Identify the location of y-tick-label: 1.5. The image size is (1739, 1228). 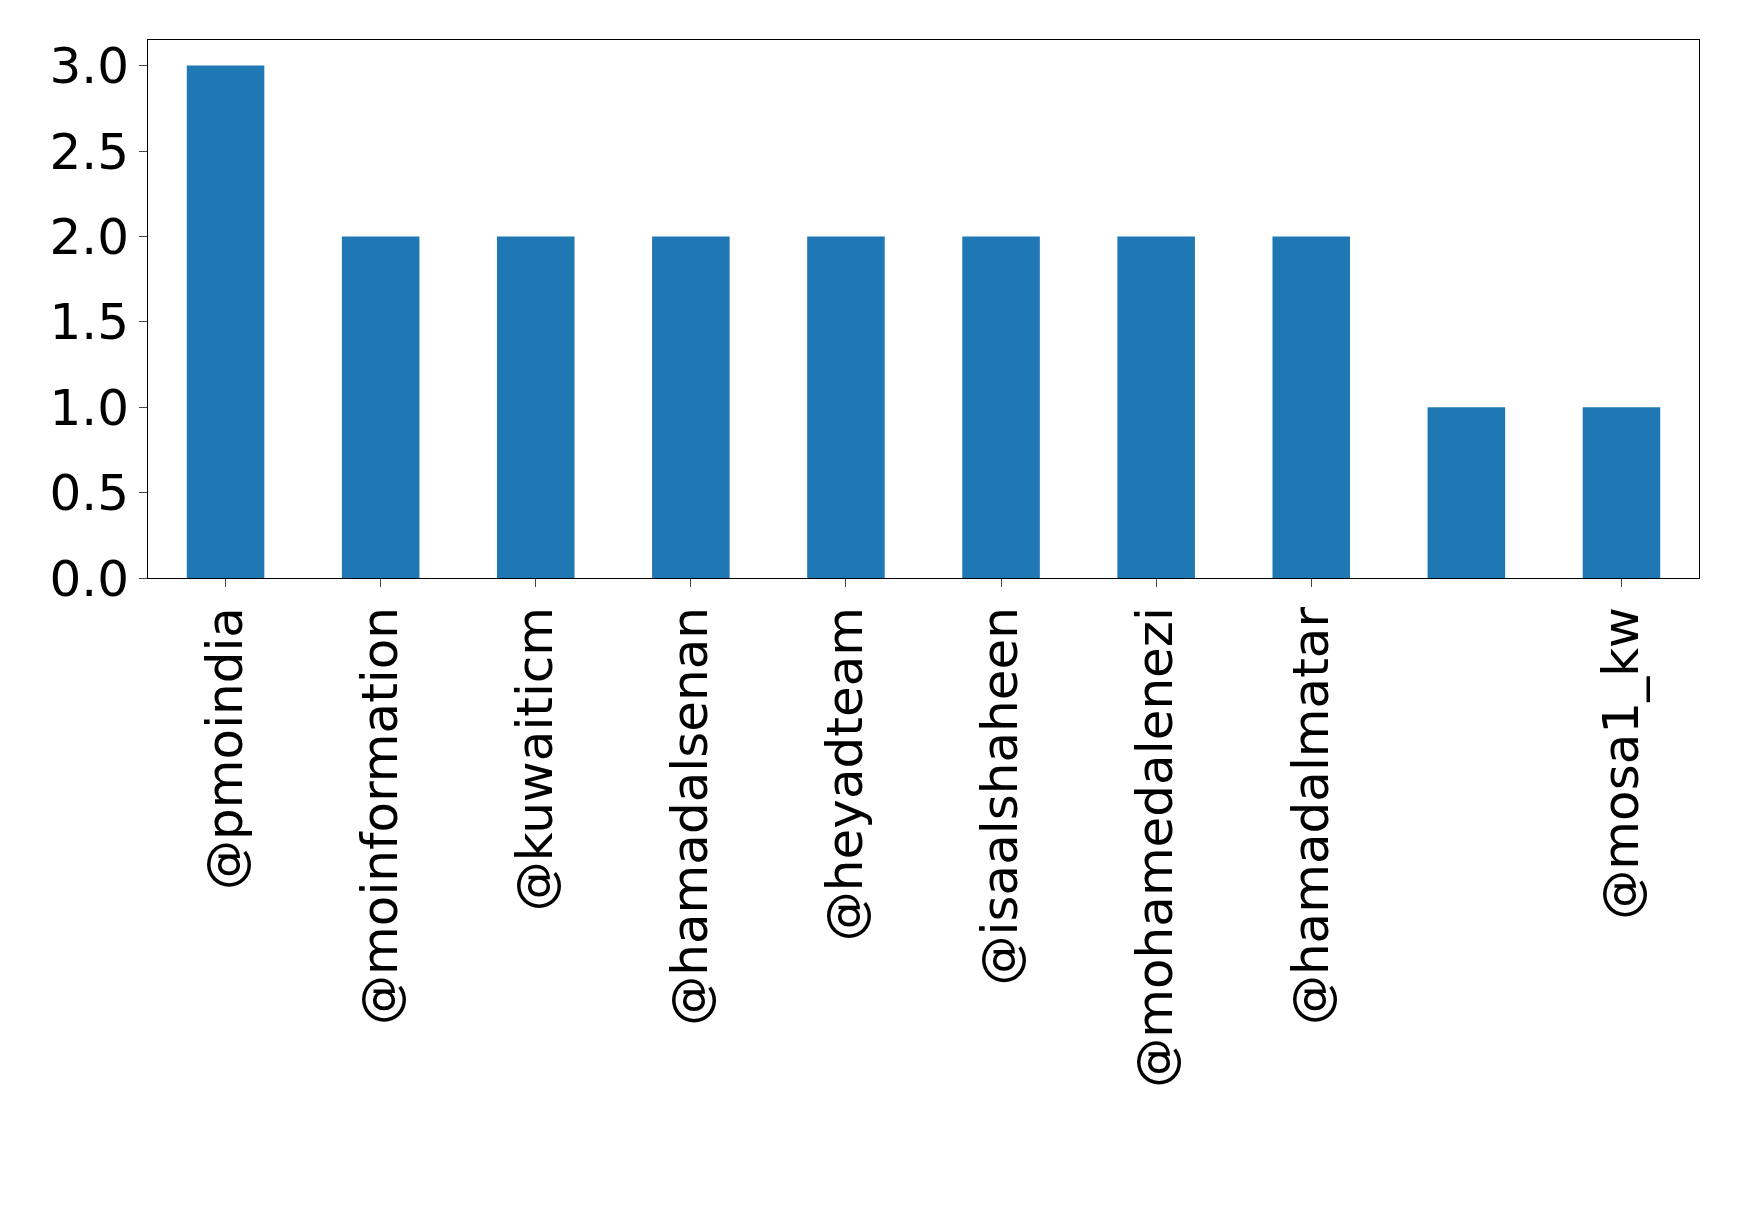
(89, 322).